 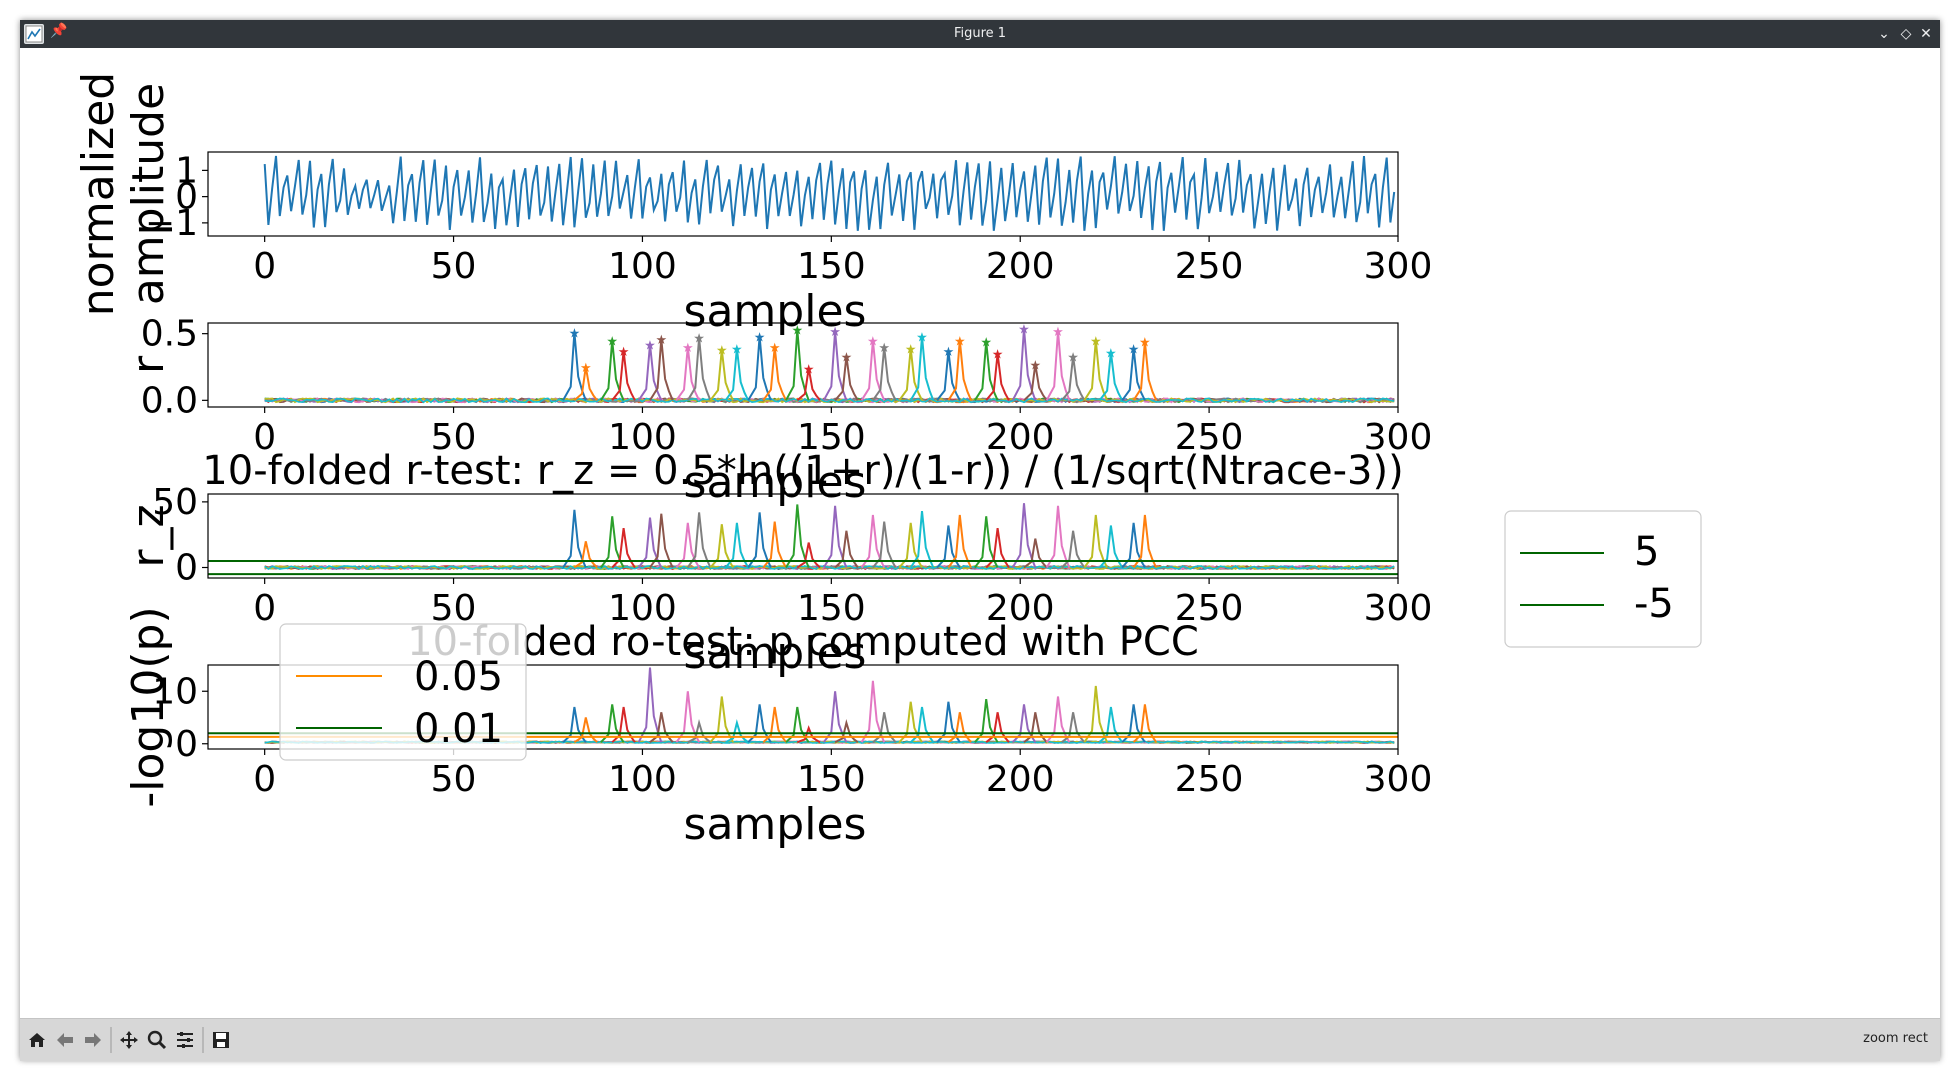 I want to click on zoom-icon, so click(x=157, y=1040).